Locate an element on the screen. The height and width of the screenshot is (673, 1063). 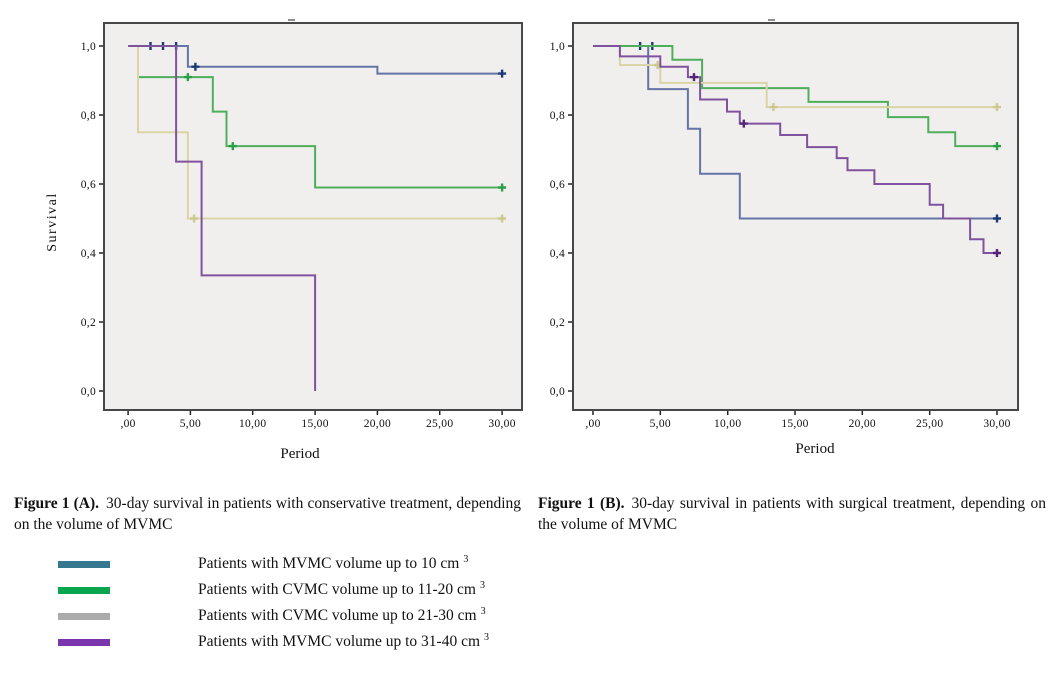
legend-item: Patients with MVMC volume up to 10 cm 3 is located at coordinates (273, 564).